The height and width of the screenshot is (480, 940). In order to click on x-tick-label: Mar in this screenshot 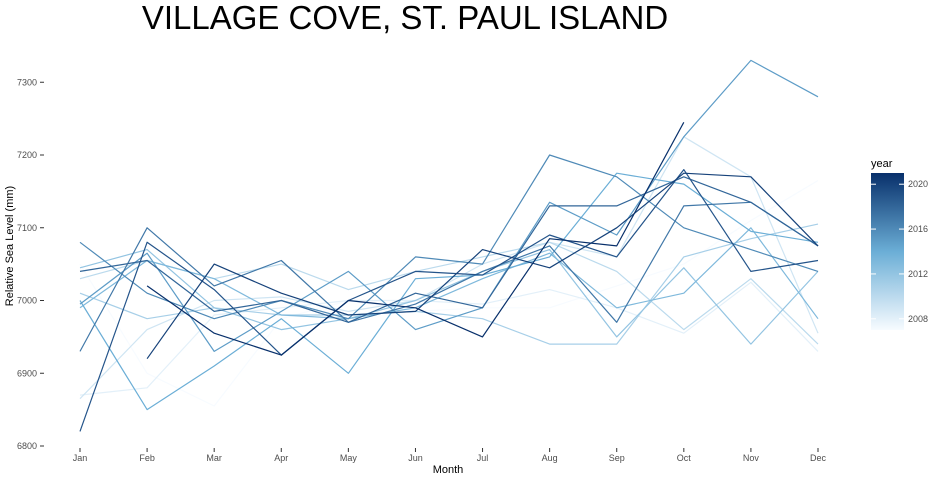, I will do `click(214, 458)`.